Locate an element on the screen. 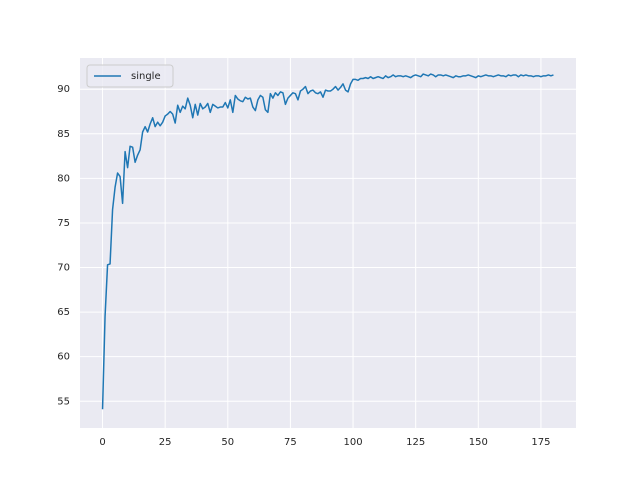 Image resolution: width=640 pixels, height=480 pixels. y-tick-label: 60 is located at coordinates (63, 357).